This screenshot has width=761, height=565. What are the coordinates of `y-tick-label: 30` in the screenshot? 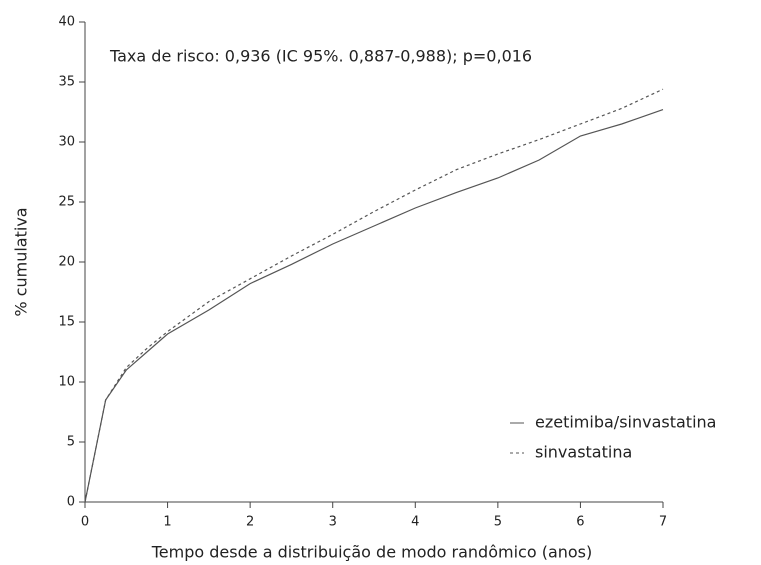 It's located at (66, 142).